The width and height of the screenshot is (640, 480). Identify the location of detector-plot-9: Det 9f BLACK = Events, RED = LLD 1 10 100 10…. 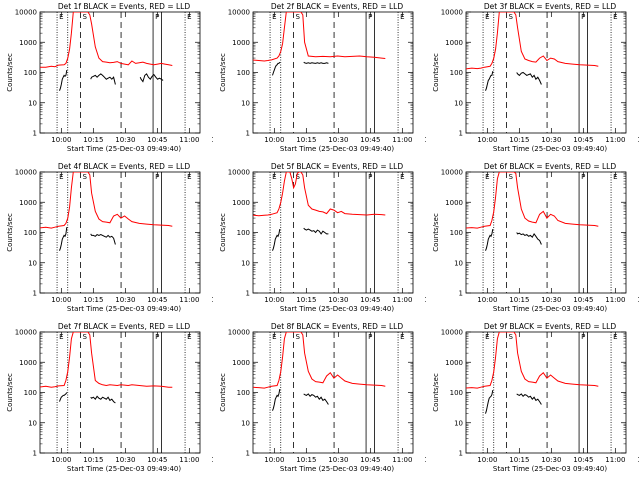
(535, 397).